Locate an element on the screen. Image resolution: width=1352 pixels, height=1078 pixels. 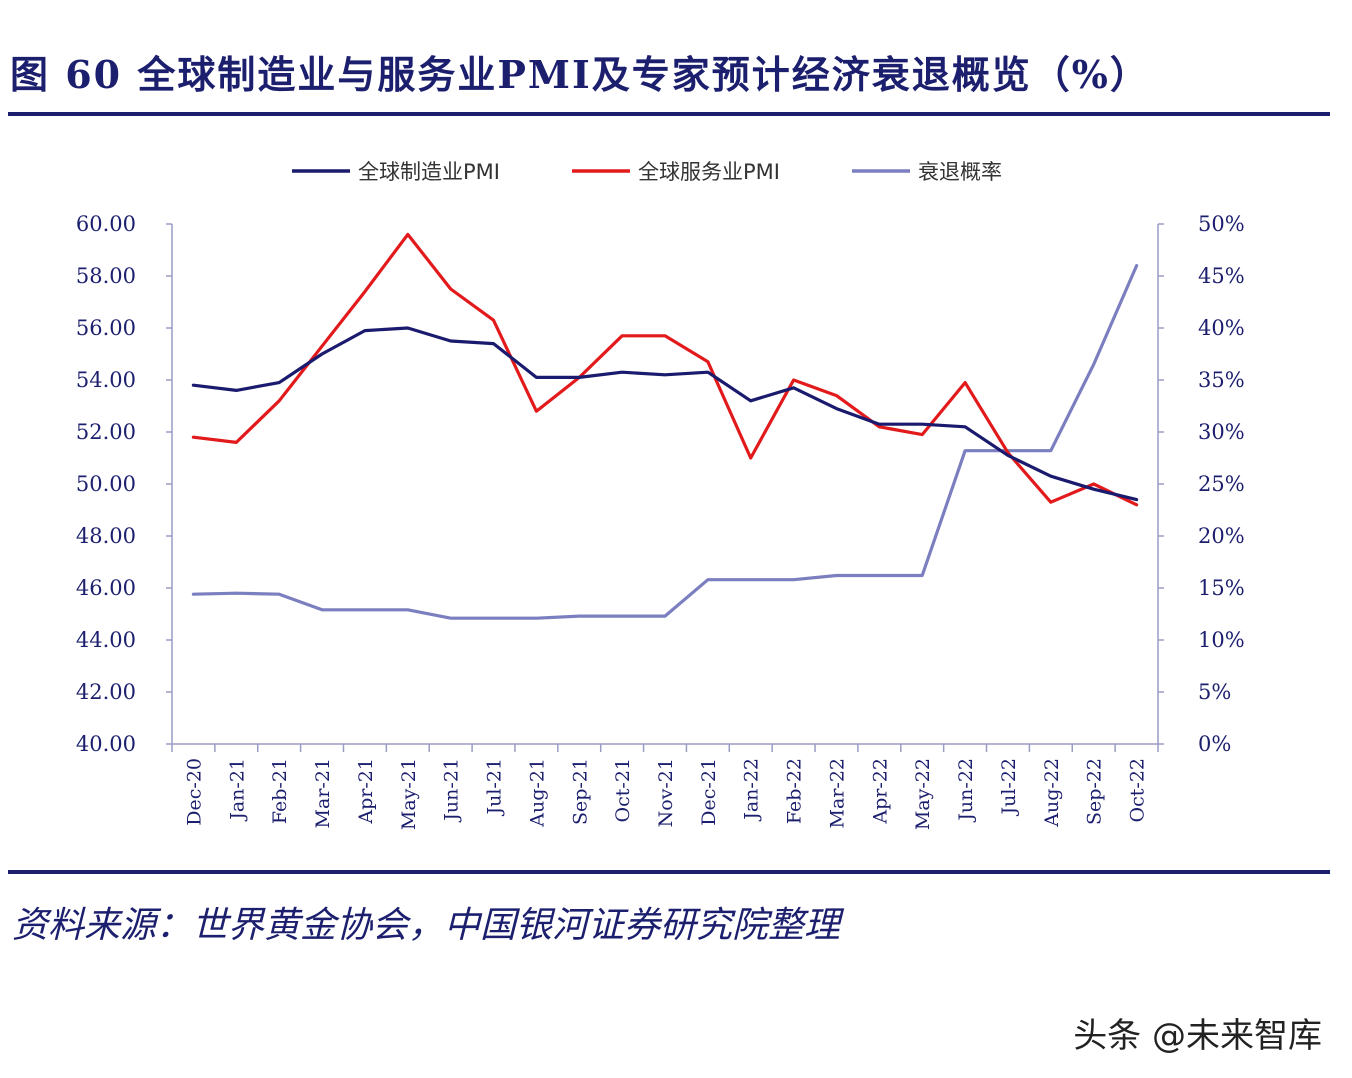
y-left-tick-label: 52.00 is located at coordinates (106, 432).